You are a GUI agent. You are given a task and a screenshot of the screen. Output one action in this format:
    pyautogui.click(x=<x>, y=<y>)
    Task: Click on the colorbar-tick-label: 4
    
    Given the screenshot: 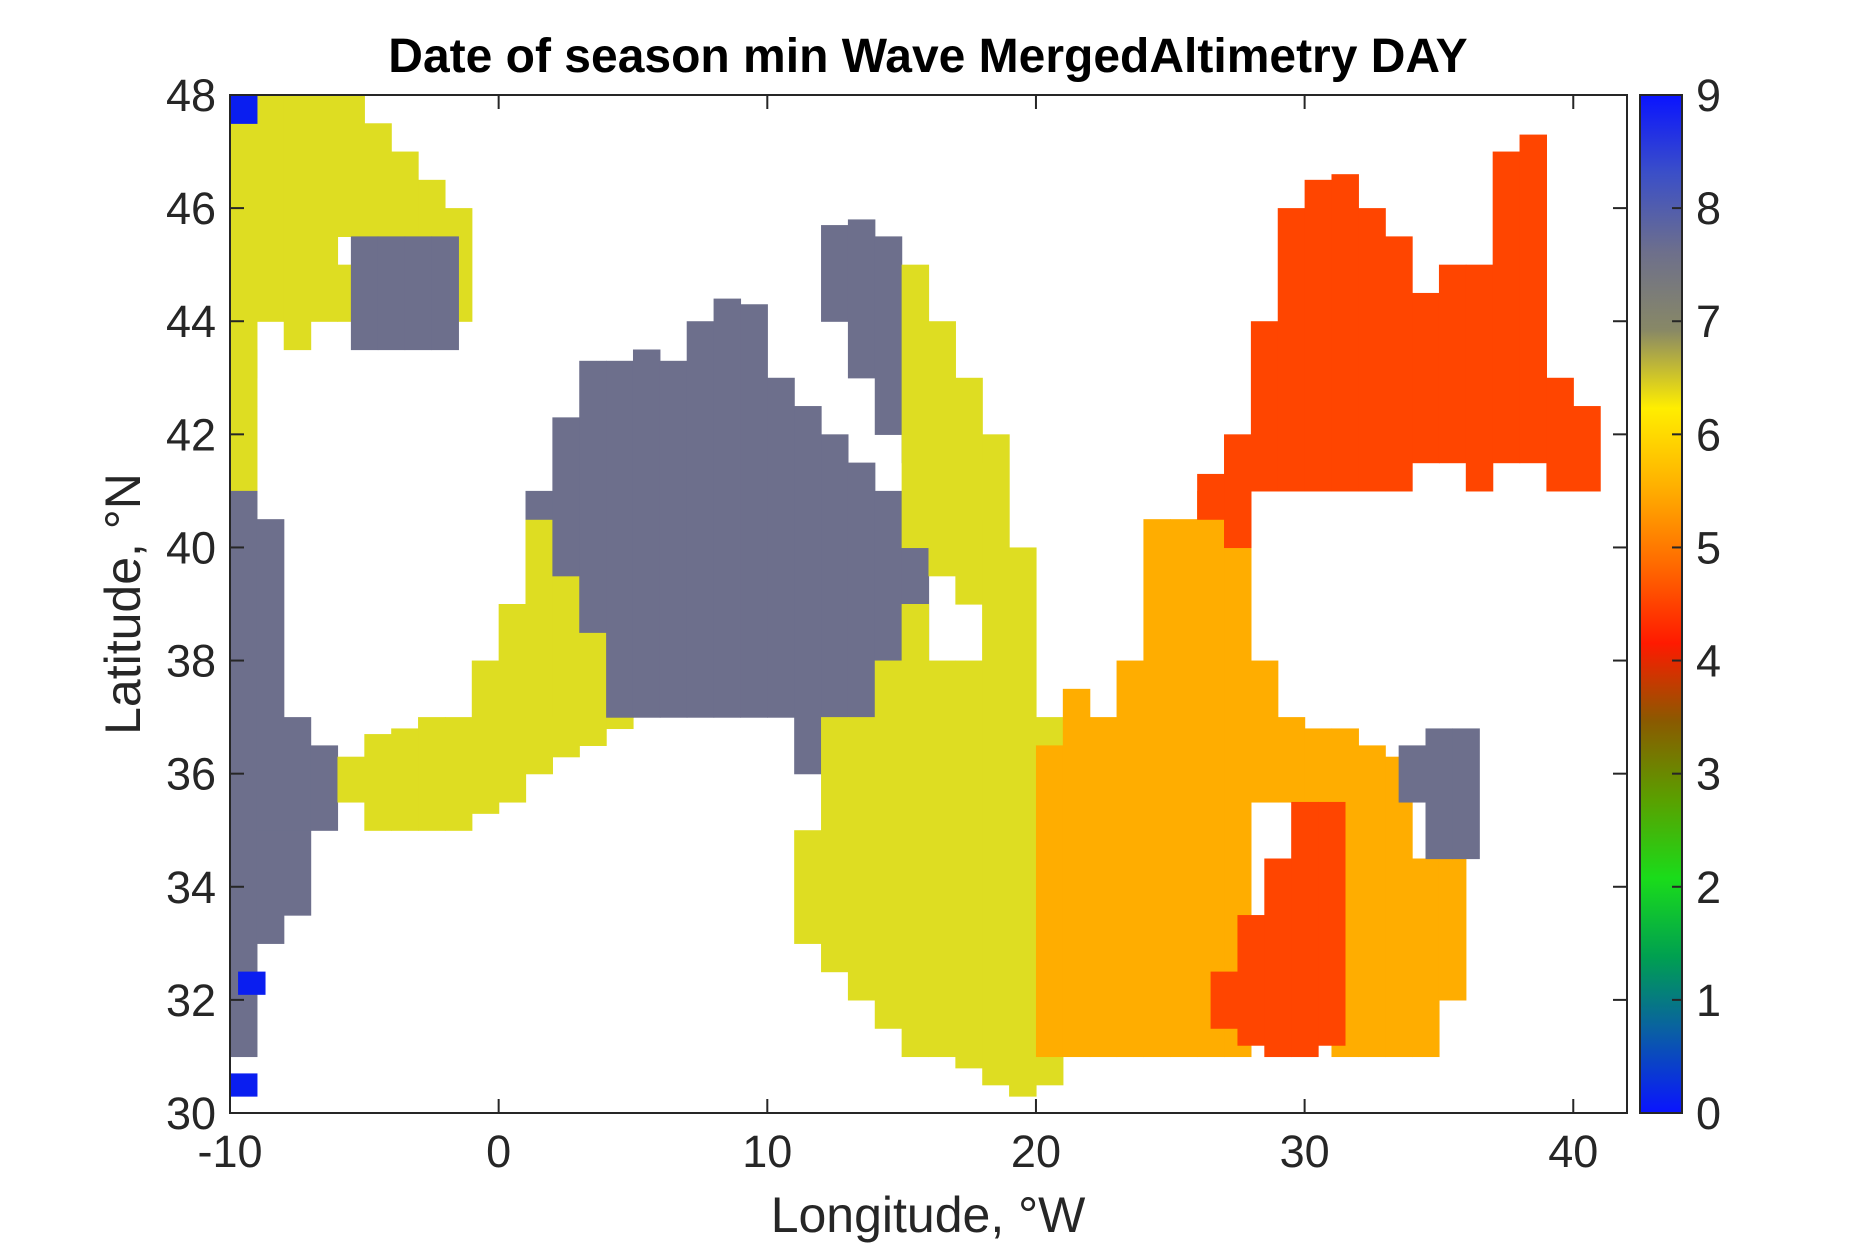 What is the action you would take?
    pyautogui.click(x=1708, y=661)
    